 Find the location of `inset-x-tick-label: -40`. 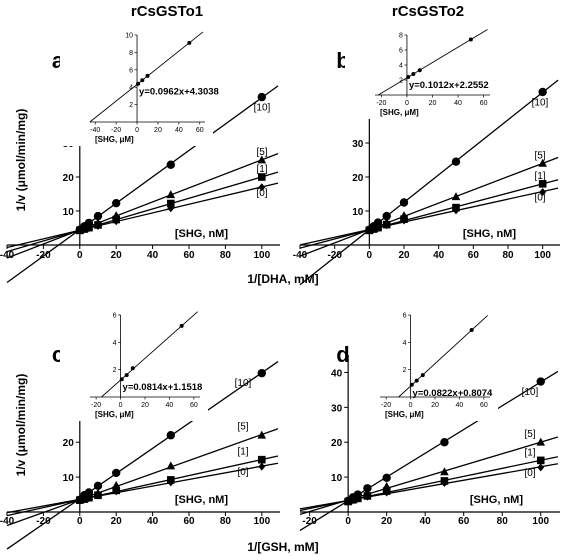

inset-x-tick-label: -40 is located at coordinates (95, 130).